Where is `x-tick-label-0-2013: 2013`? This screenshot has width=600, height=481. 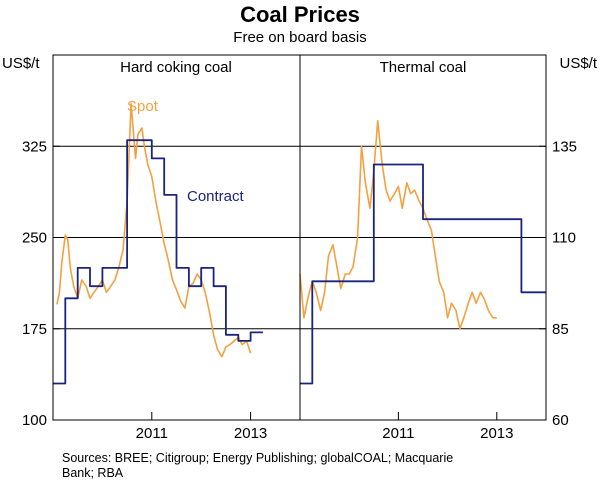
x-tick-label-0-2013: 2013 is located at coordinates (250, 433).